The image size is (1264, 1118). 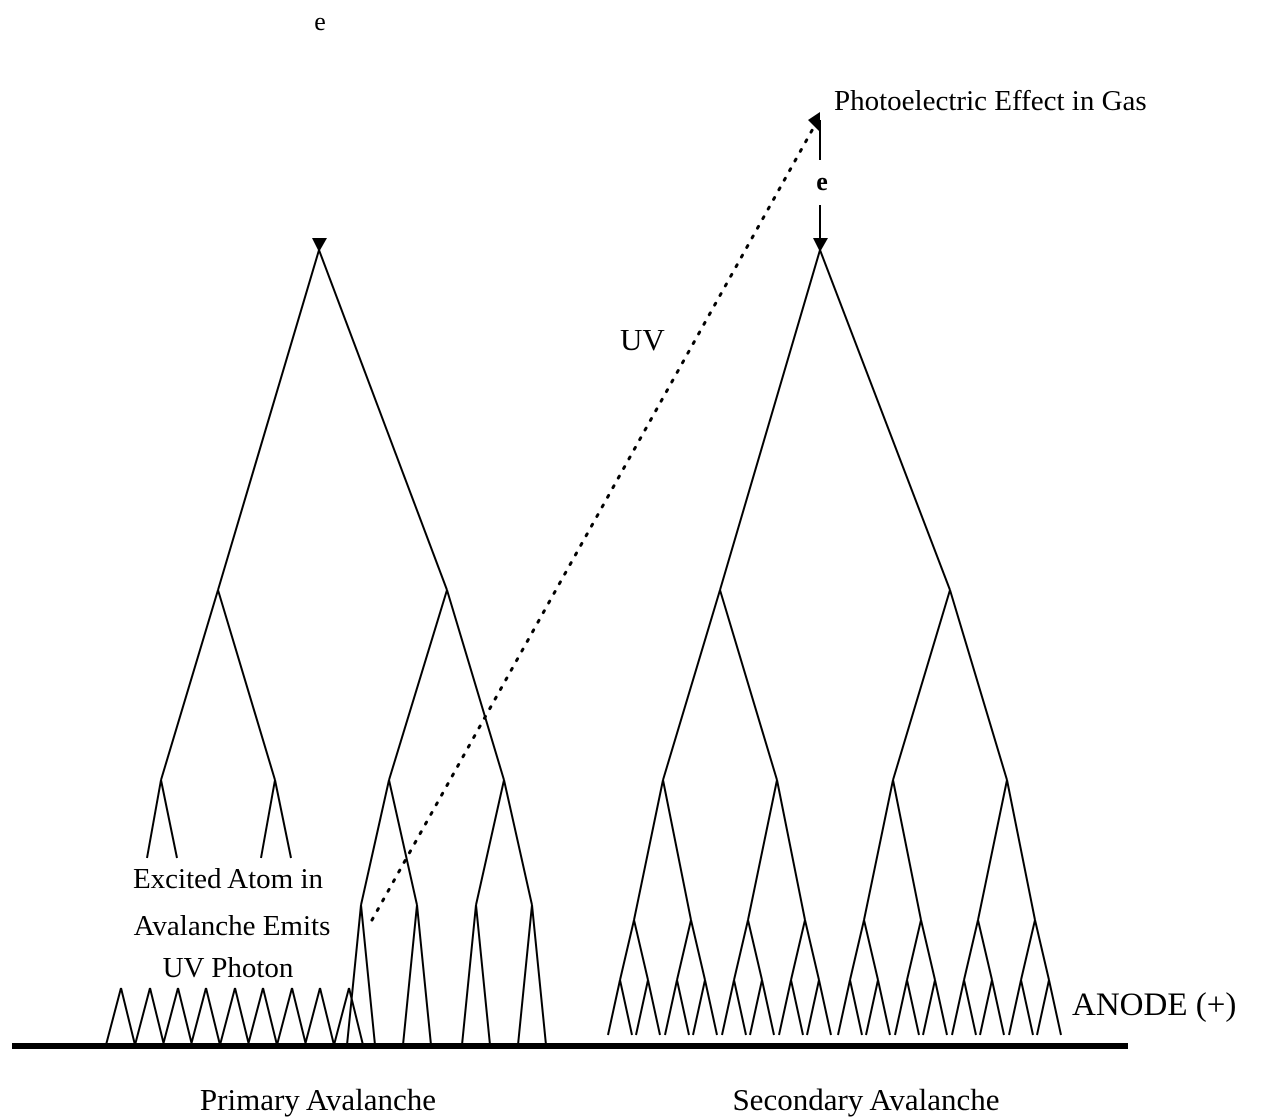 What do you see at coordinates (410, 975) in the screenshot?
I see `primary-branch-l4-0-1-left` at bounding box center [410, 975].